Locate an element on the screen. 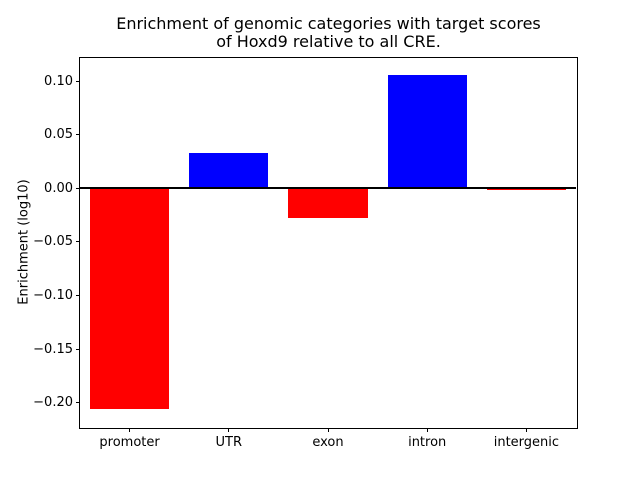 This screenshot has width=640, height=480. y-tick-label: −0.15 is located at coordinates (53, 349).